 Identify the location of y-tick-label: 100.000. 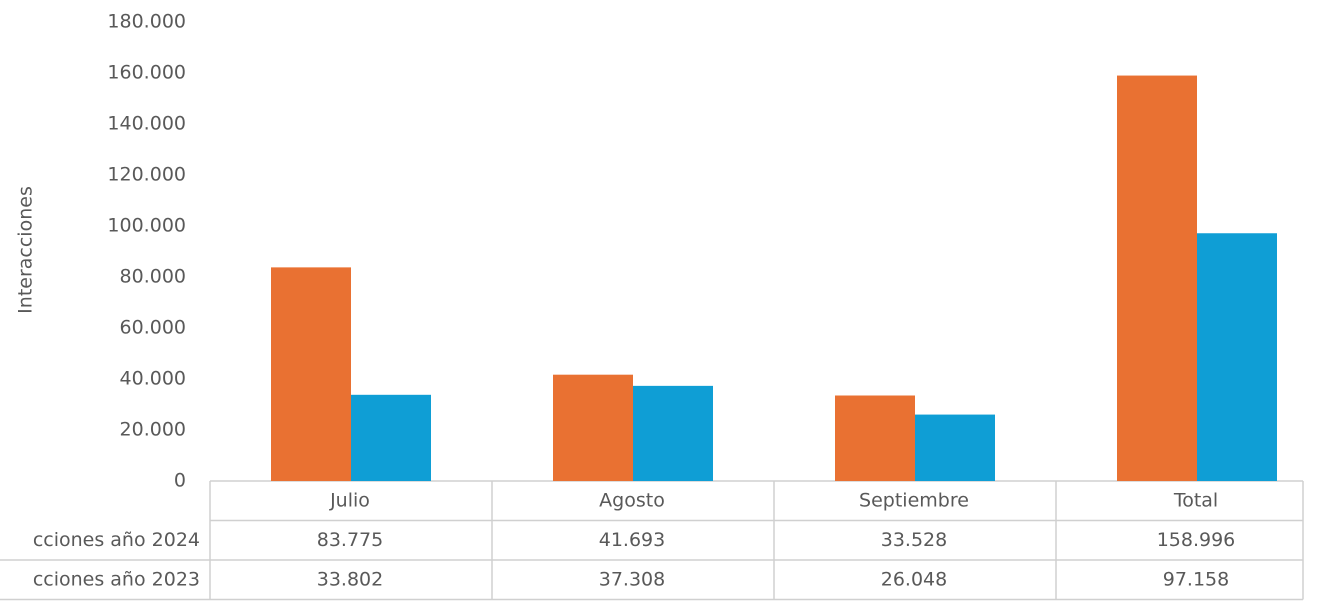
(146, 226).